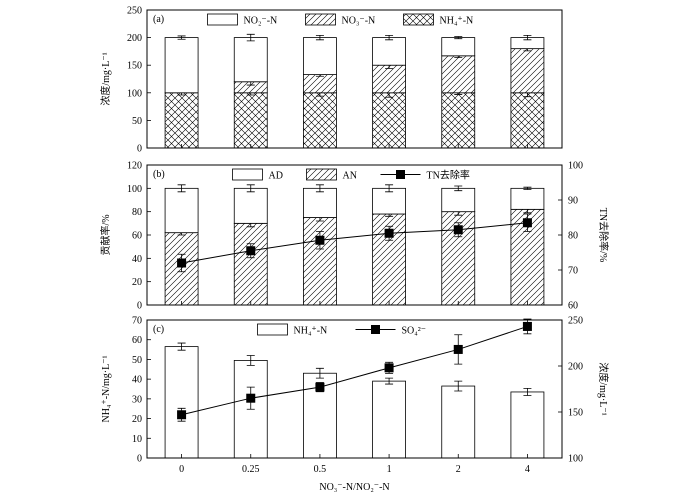 This screenshot has width=700, height=500. What do you see at coordinates (159, 174) in the screenshot?
I see `panel-label: (b)` at bounding box center [159, 174].